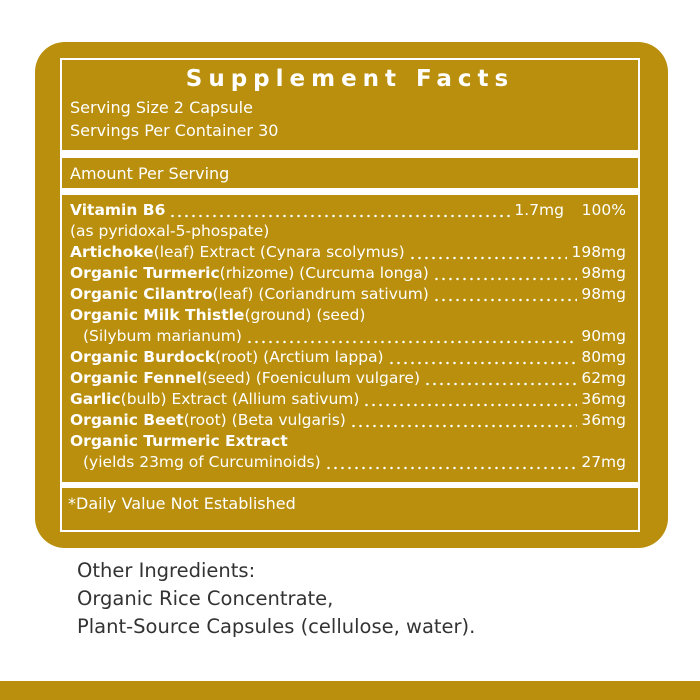 This screenshot has height=700, width=700. I want to click on ingredient-amount: 27mg, so click(603, 462).